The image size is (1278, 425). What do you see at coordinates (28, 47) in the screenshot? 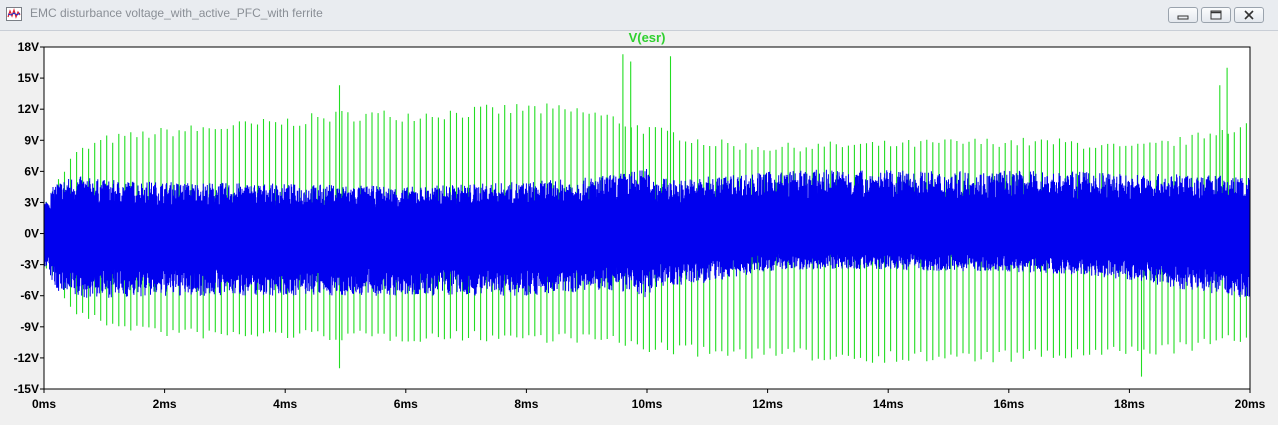
I see `y-tick-label: 18V` at bounding box center [28, 47].